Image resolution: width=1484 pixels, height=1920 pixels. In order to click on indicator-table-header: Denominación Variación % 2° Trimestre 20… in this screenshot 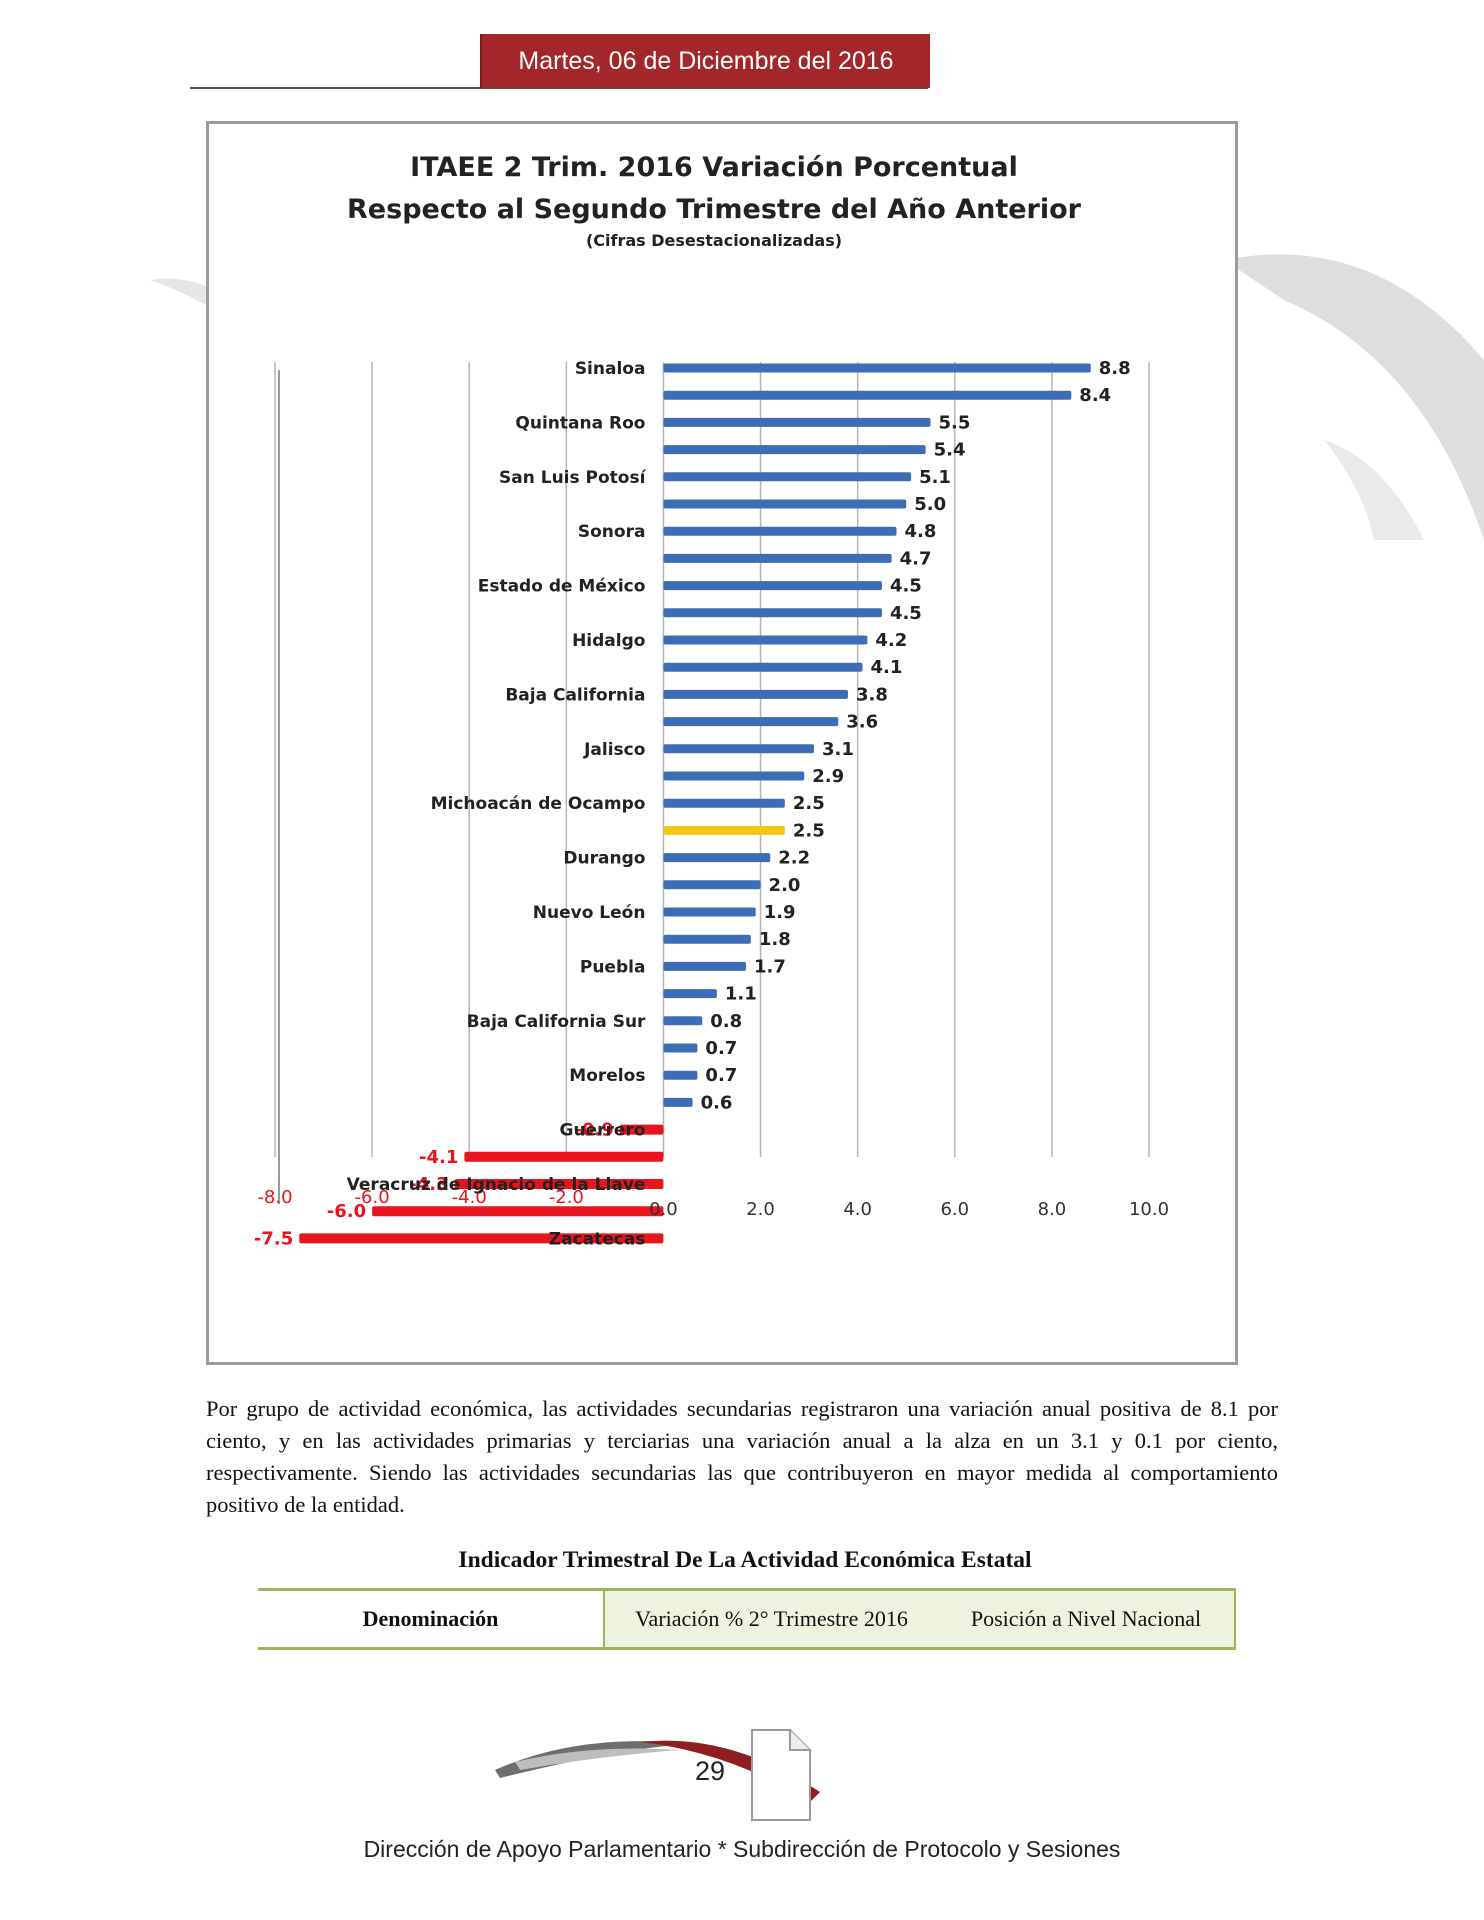, I will do `click(747, 1619)`.